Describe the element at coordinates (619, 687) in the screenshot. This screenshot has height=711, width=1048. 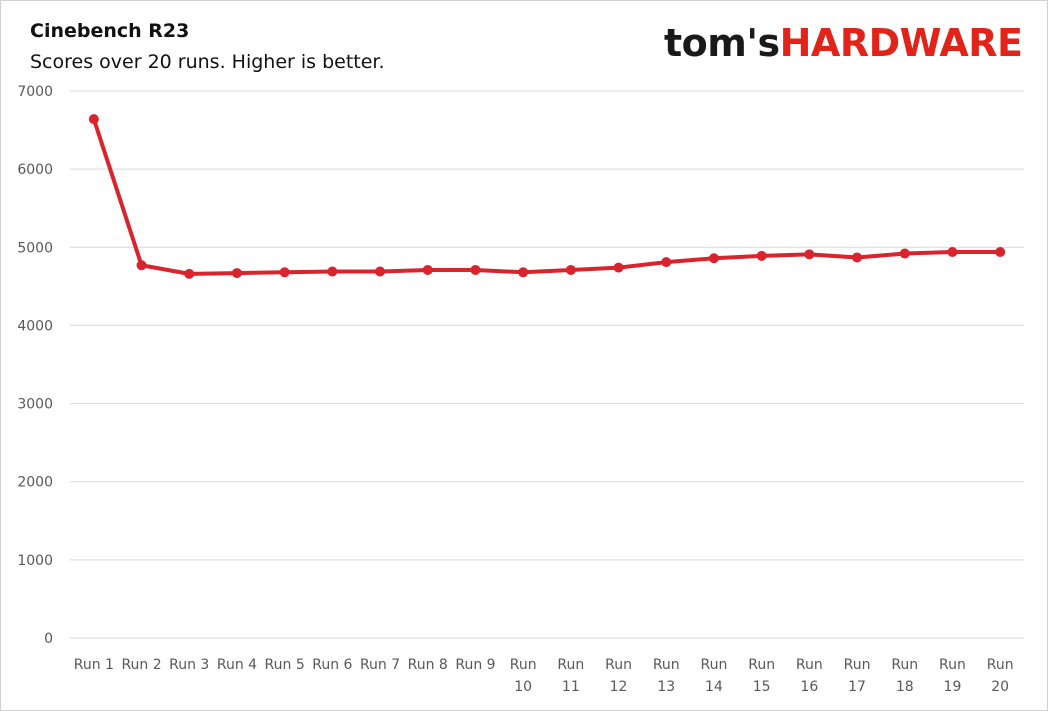
I see `x-tick-label: 12` at that location.